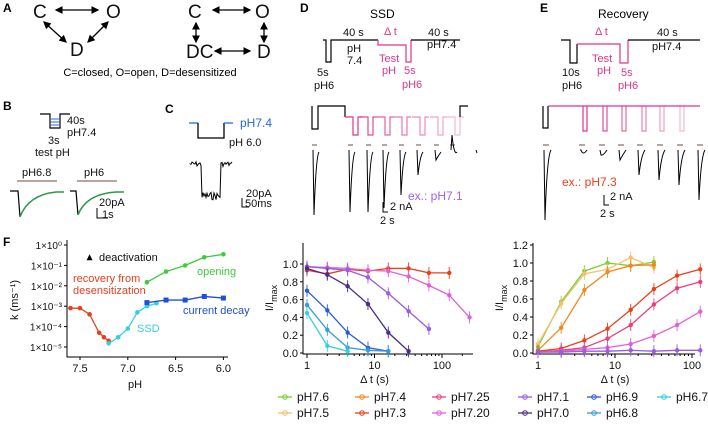 The image size is (708, 424). What do you see at coordinates (401, 207) in the screenshot?
I see `scale-current: 2 nA` at bounding box center [401, 207].